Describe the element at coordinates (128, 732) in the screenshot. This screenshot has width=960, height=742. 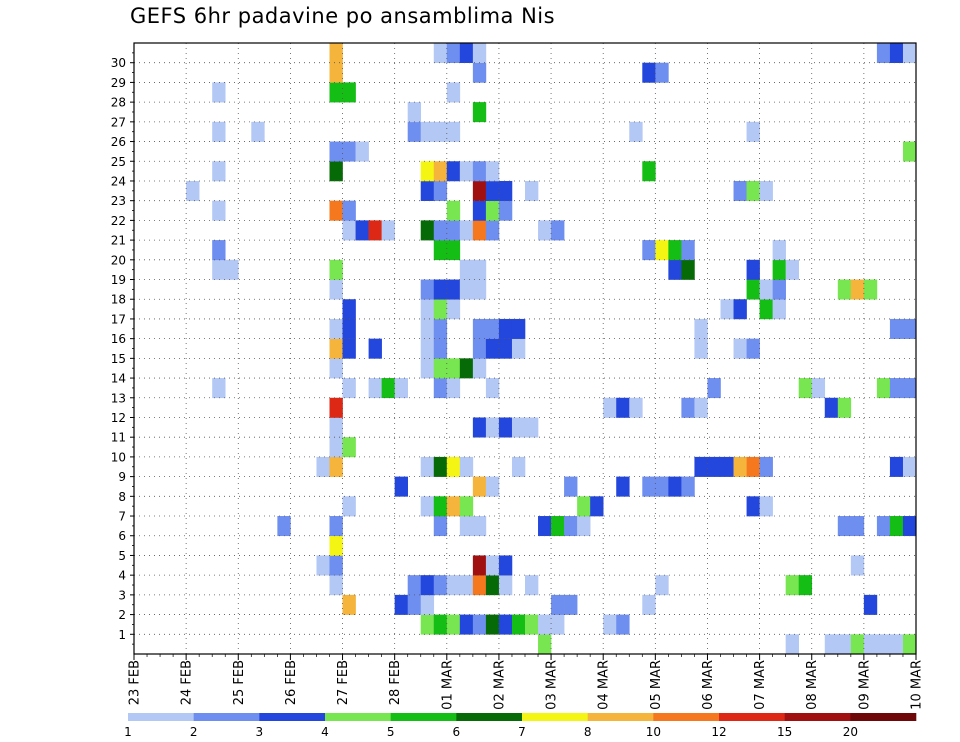
I see `colorbar-label: 1` at that location.